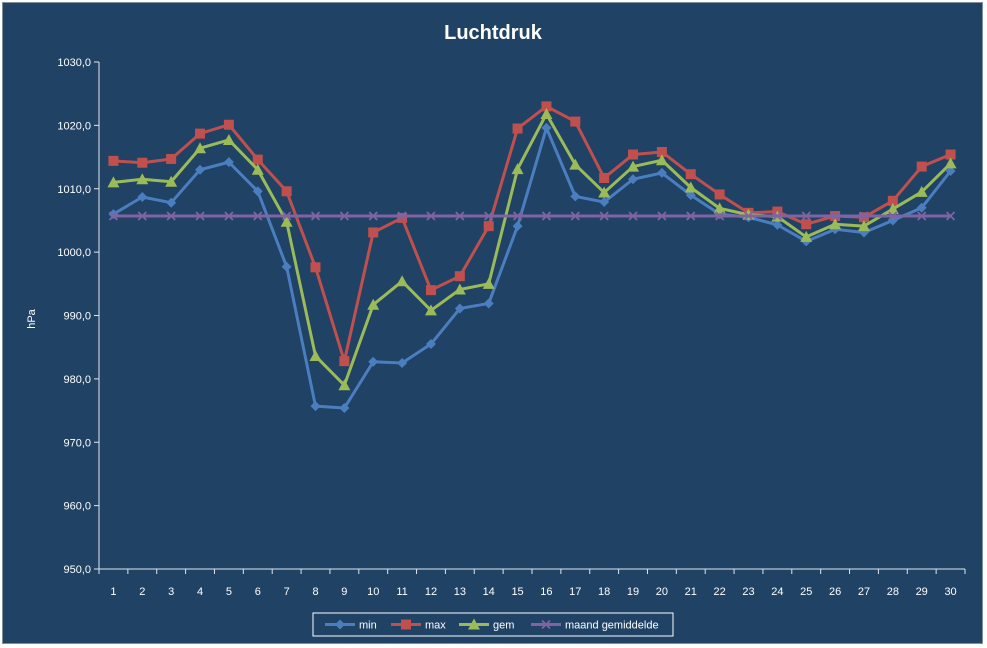  What do you see at coordinates (344, 592) in the screenshot?
I see `x-tick-label: 9` at bounding box center [344, 592].